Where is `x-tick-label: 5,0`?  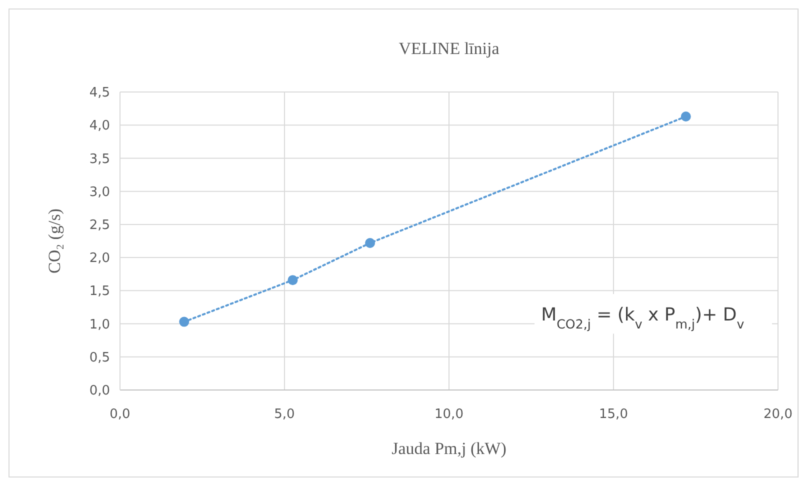
x-tick-label: 5,0 is located at coordinates (284, 414).